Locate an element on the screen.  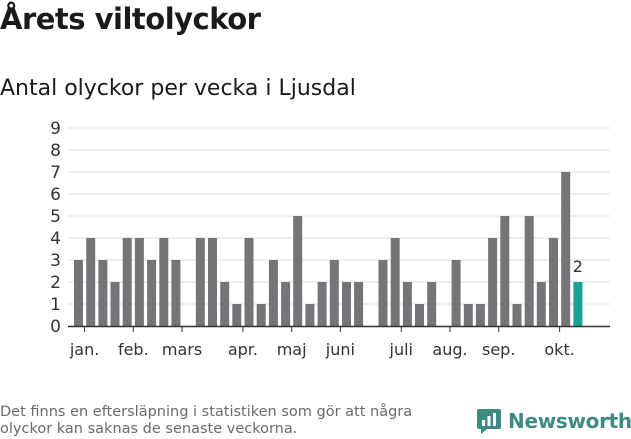
chart-subtitle: Antal olyckor per vecka i Ljusdal is located at coordinates (178, 88).